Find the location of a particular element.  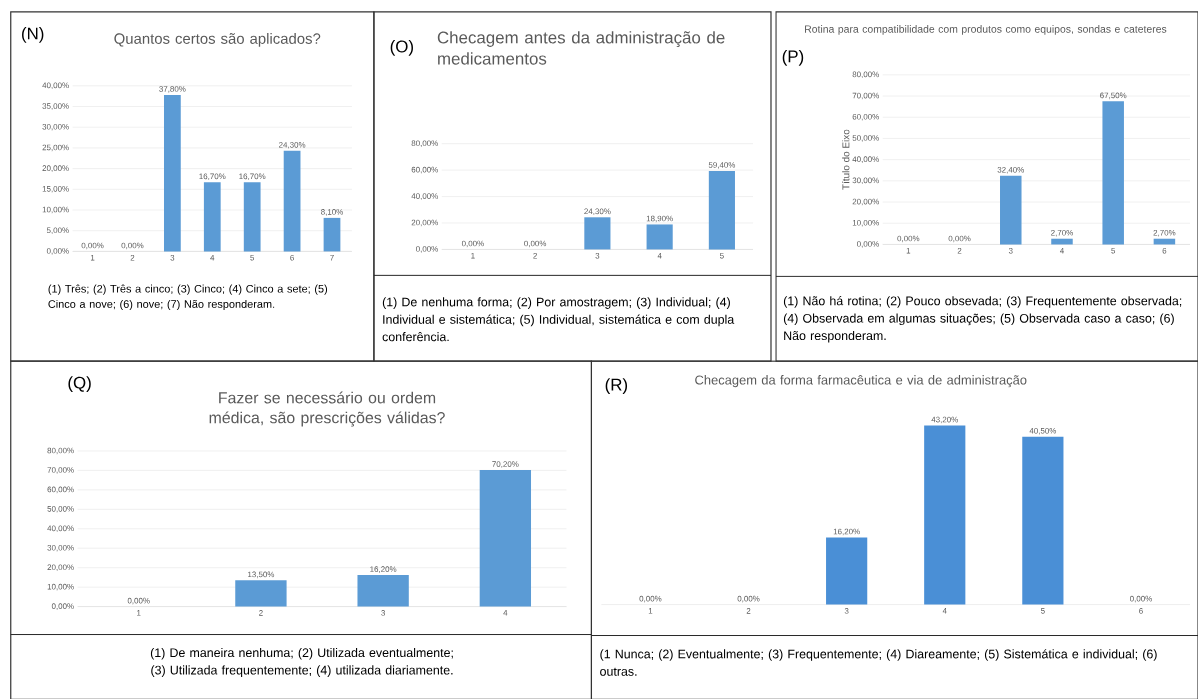

text: (P) is located at coordinates (793, 57).